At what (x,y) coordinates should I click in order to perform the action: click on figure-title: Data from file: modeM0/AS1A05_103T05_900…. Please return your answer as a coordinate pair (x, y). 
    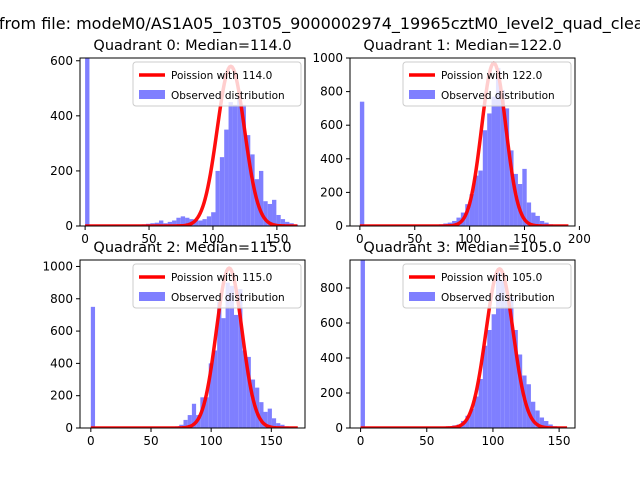
    Looking at the image, I should click on (320, 24).